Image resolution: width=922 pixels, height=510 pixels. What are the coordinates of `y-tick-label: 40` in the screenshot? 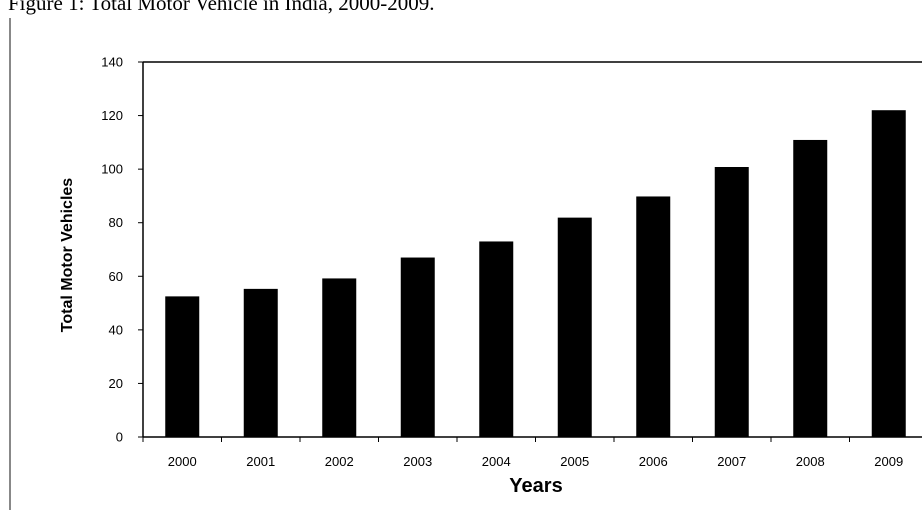 It's located at (116, 329).